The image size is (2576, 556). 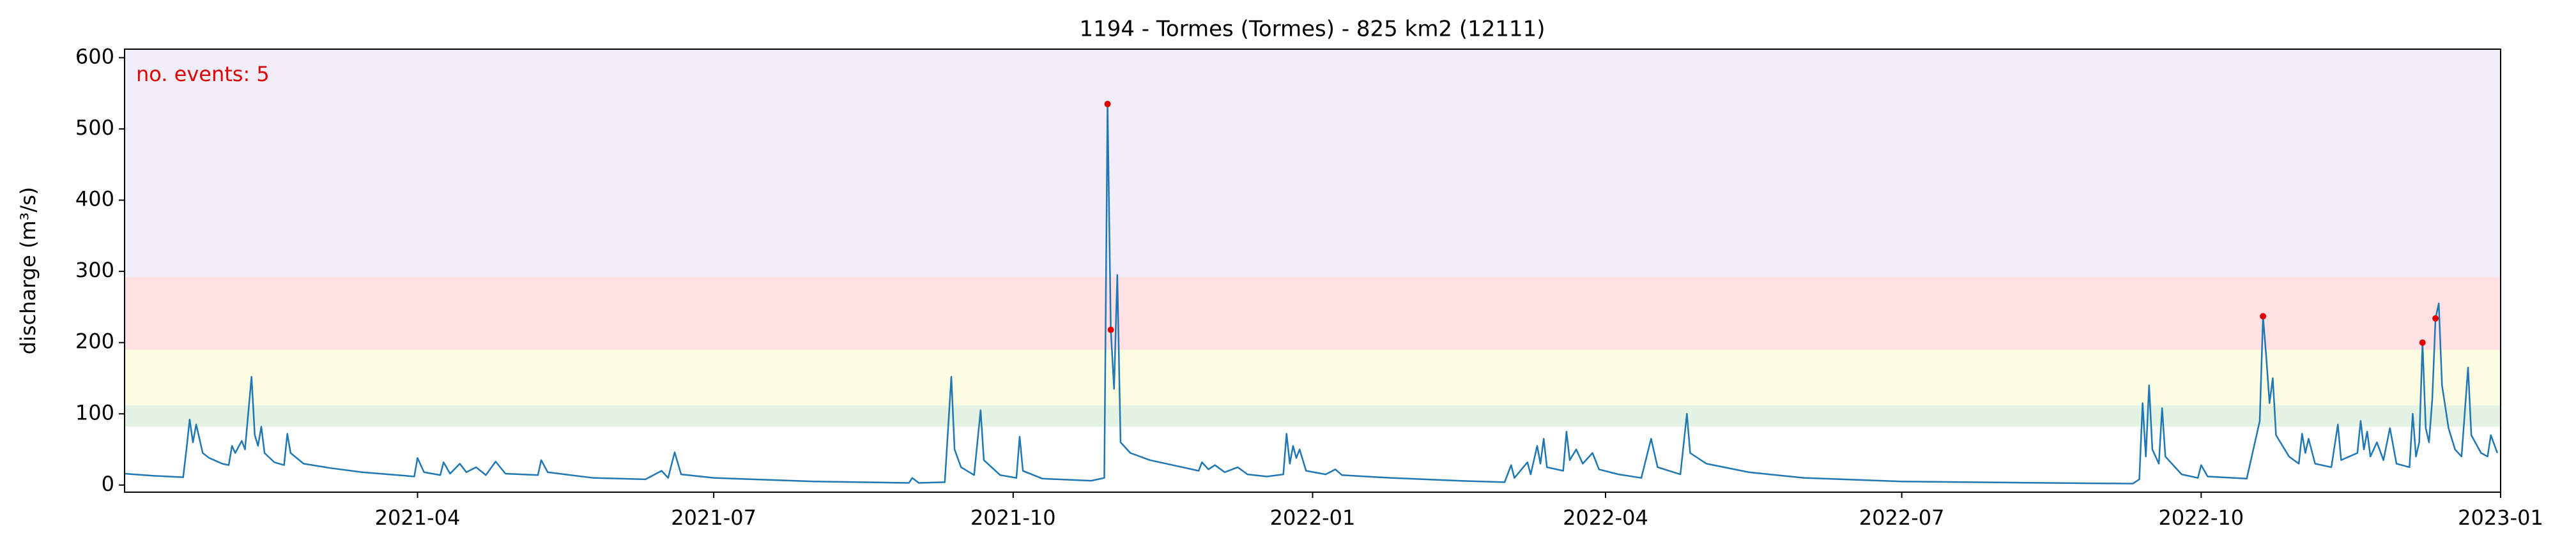 What do you see at coordinates (94, 128) in the screenshot?
I see `y-tick-label: 500` at bounding box center [94, 128].